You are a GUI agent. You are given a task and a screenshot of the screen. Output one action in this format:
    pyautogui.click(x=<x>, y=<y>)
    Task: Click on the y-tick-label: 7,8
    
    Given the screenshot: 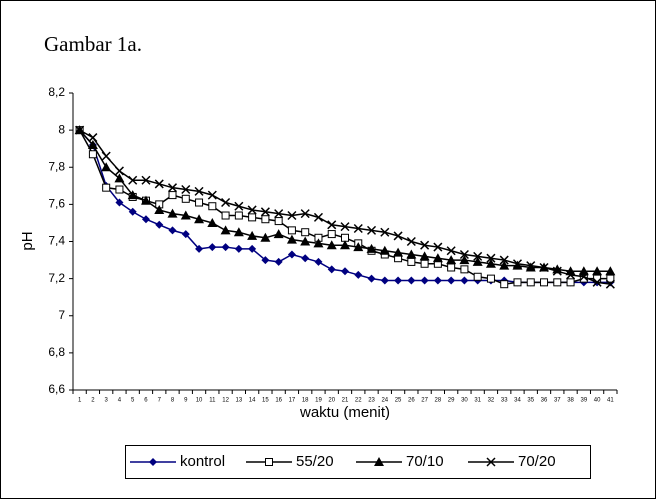 What is the action you would take?
    pyautogui.click(x=56, y=166)
    